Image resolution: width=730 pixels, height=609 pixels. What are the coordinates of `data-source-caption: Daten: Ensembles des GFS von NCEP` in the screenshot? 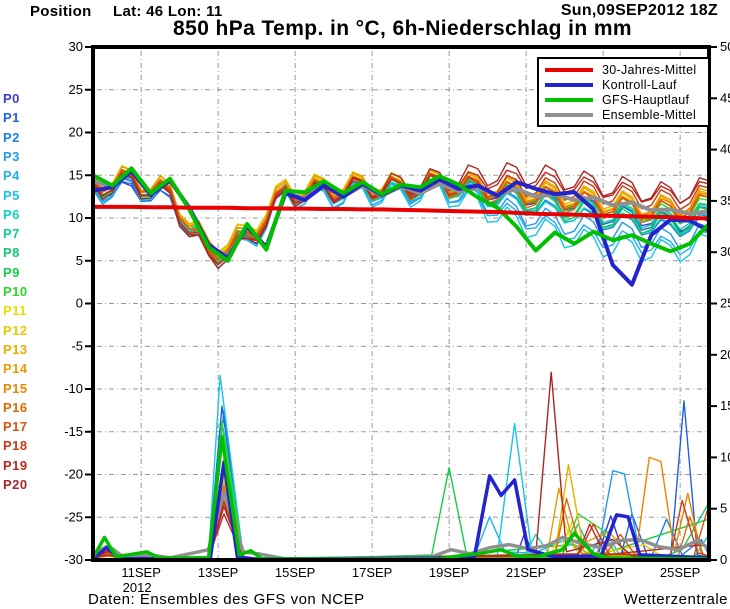 It's located at (226, 599).